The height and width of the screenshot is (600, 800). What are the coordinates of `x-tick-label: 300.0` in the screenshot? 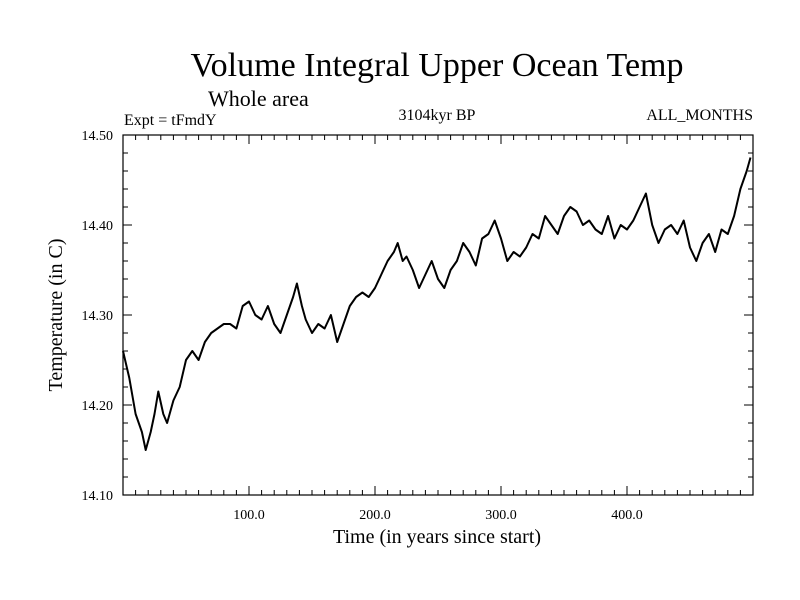 It's located at (501, 515).